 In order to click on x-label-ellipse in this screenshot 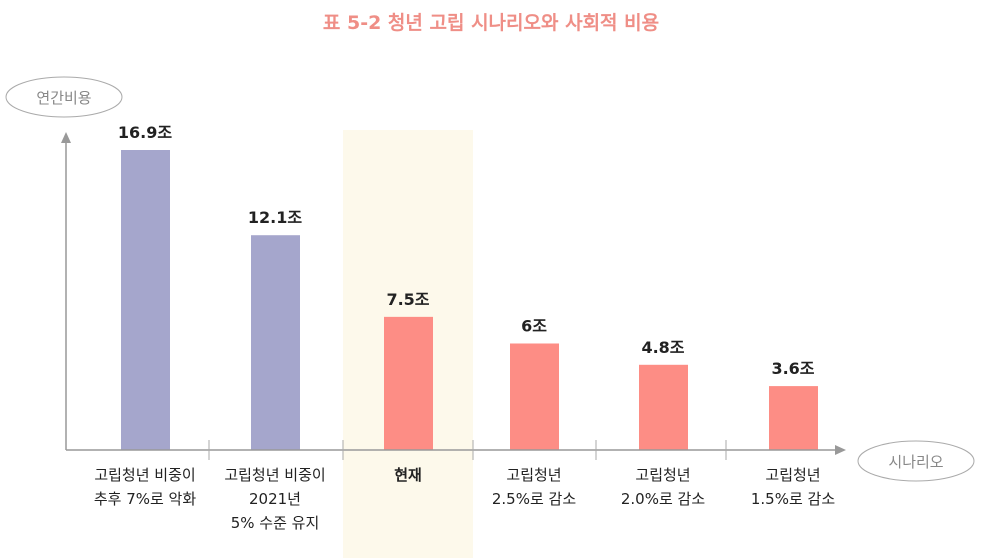, I will do `click(916, 461)`.